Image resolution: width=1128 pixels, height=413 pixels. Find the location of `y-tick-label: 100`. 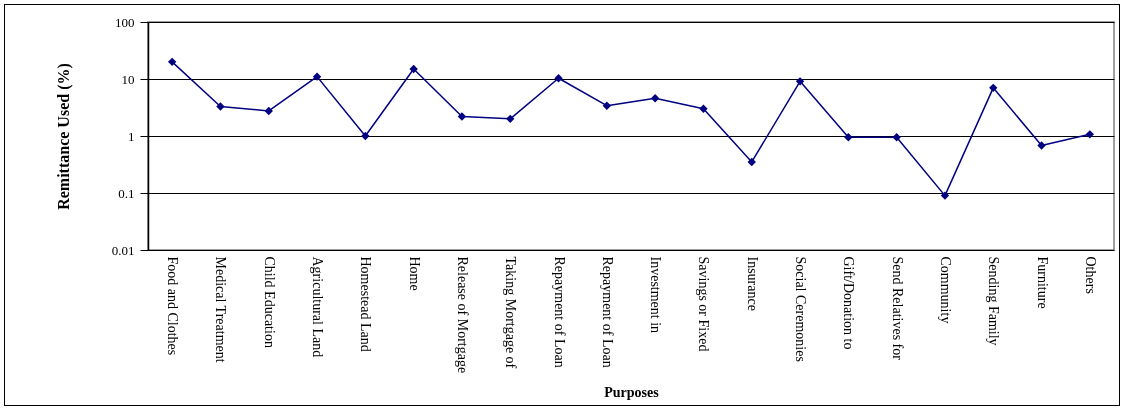

y-tick-label: 100 is located at coordinates (125, 22).